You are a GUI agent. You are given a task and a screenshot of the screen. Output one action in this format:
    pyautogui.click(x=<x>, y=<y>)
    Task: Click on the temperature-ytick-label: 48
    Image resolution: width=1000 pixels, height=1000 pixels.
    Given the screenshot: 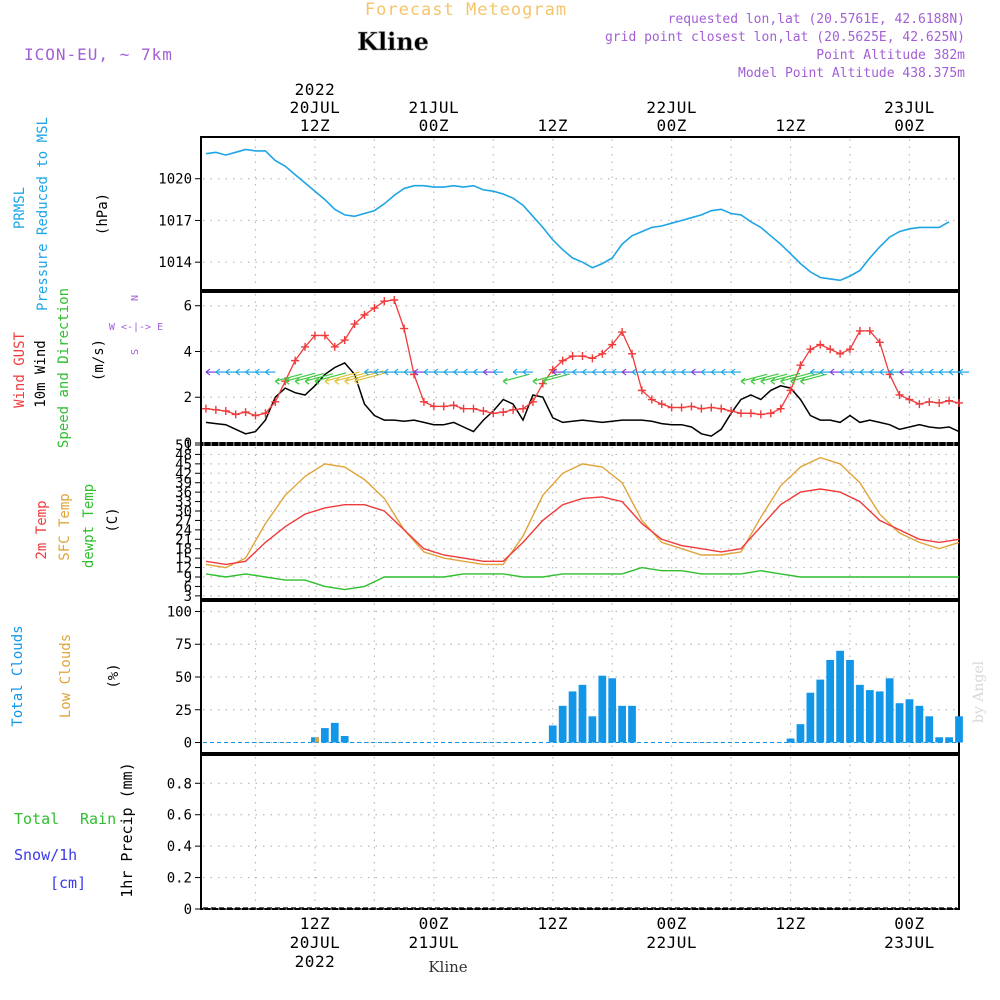 What is the action you would take?
    pyautogui.click(x=183, y=455)
    